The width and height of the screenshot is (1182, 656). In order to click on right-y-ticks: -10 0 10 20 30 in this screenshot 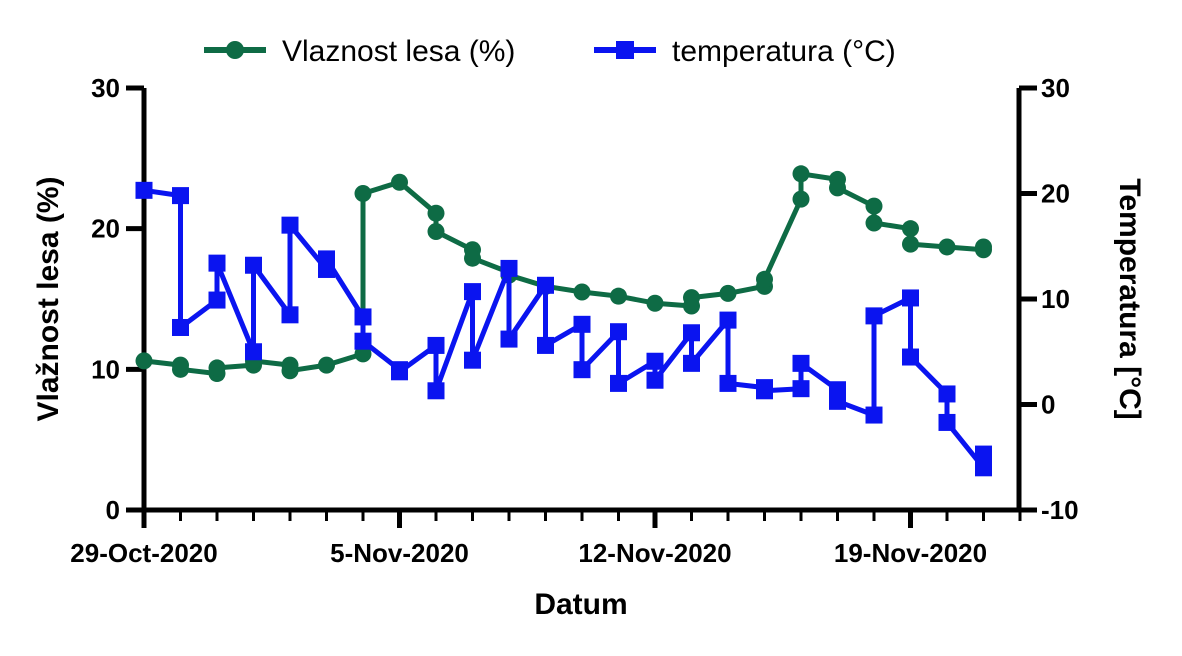, I will do `click(1049, 299)`.